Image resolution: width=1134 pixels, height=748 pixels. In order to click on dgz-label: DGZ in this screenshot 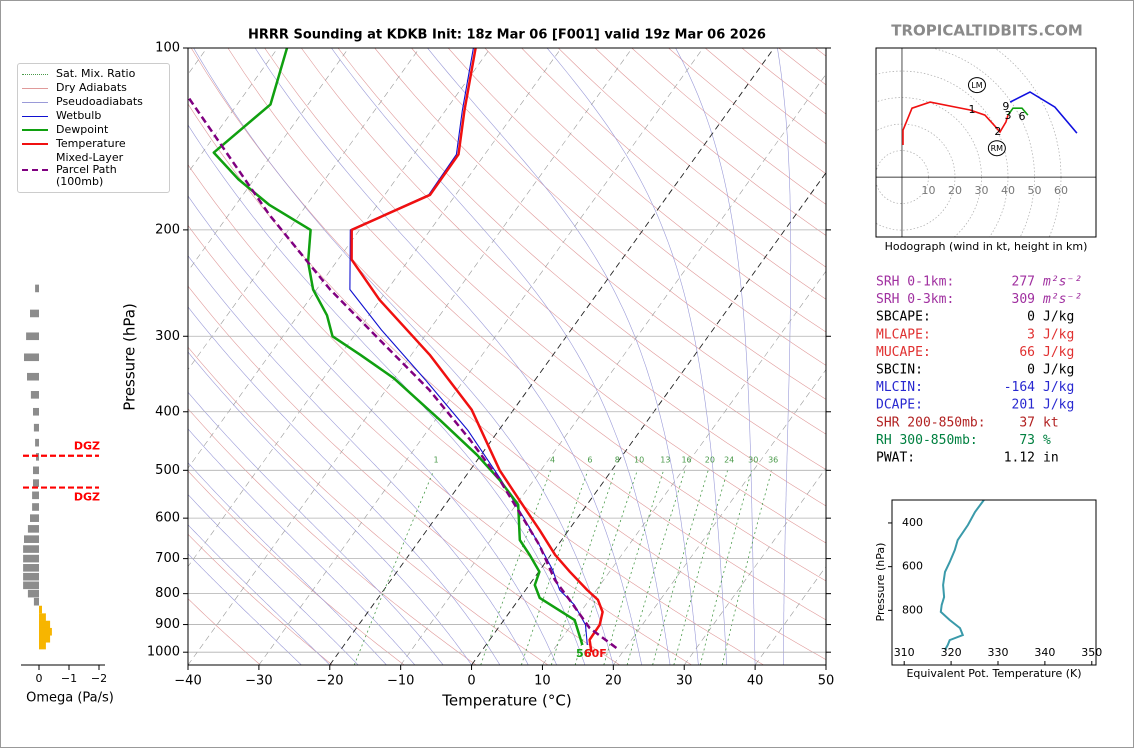, I will do `click(87, 446)`.